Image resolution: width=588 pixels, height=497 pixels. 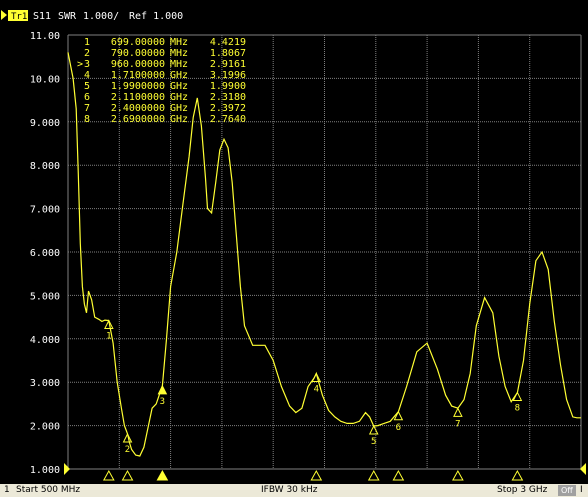 What do you see at coordinates (127, 450) in the screenshot?
I see `marker-2-label: 2` at bounding box center [127, 450].